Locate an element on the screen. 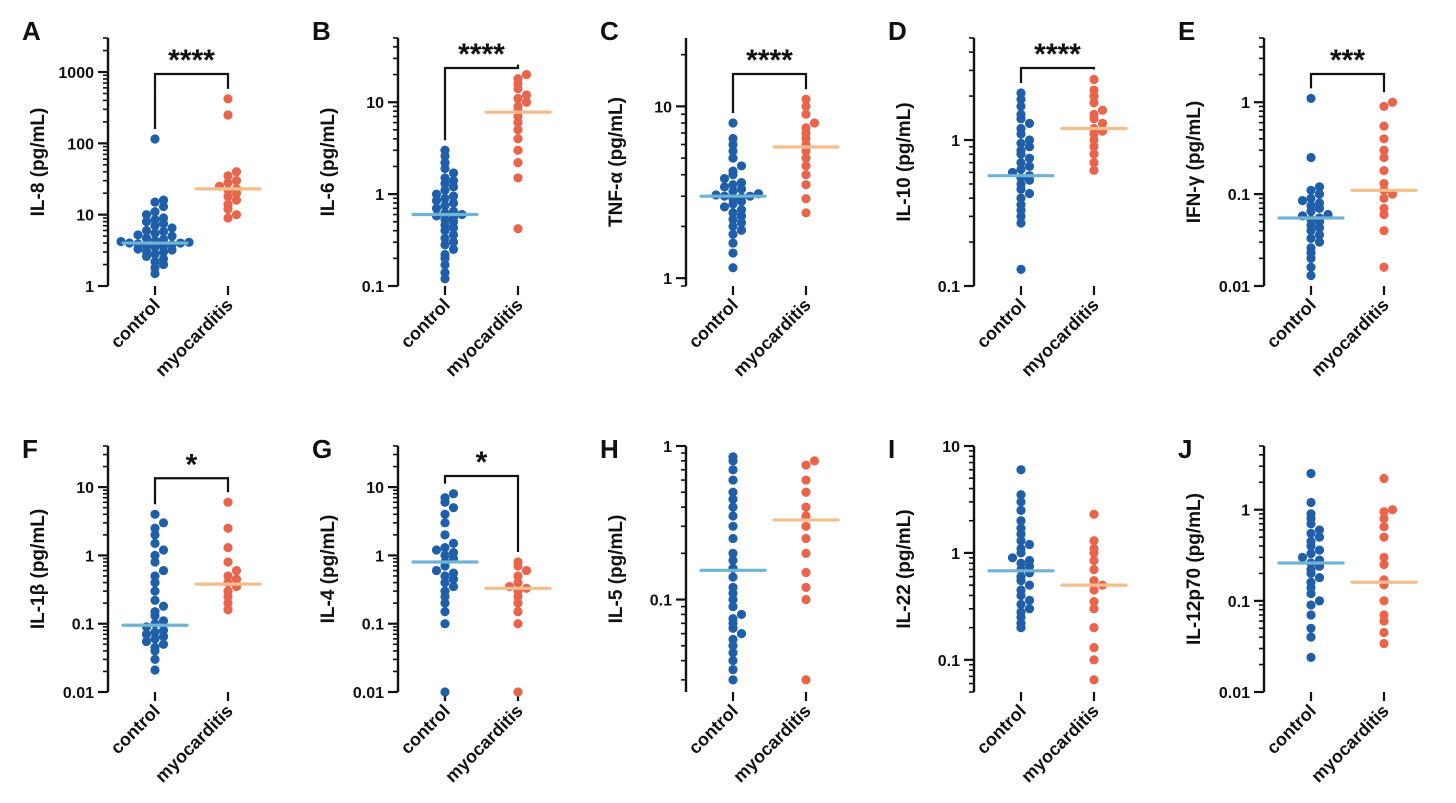  y-tick-label: 1 is located at coordinates (1245, 103).